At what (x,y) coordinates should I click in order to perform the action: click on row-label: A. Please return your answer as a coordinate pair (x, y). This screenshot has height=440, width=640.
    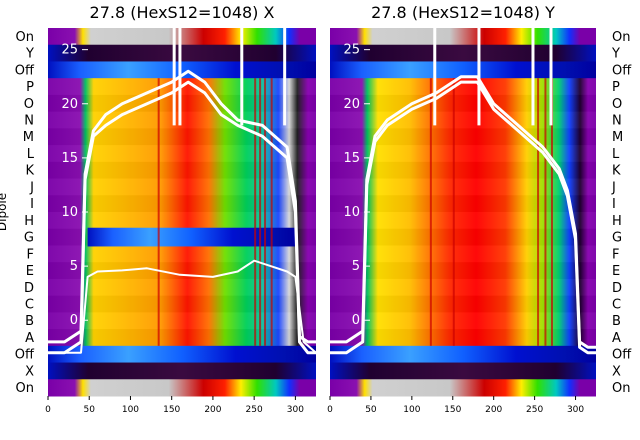
    Looking at the image, I should click on (29, 338).